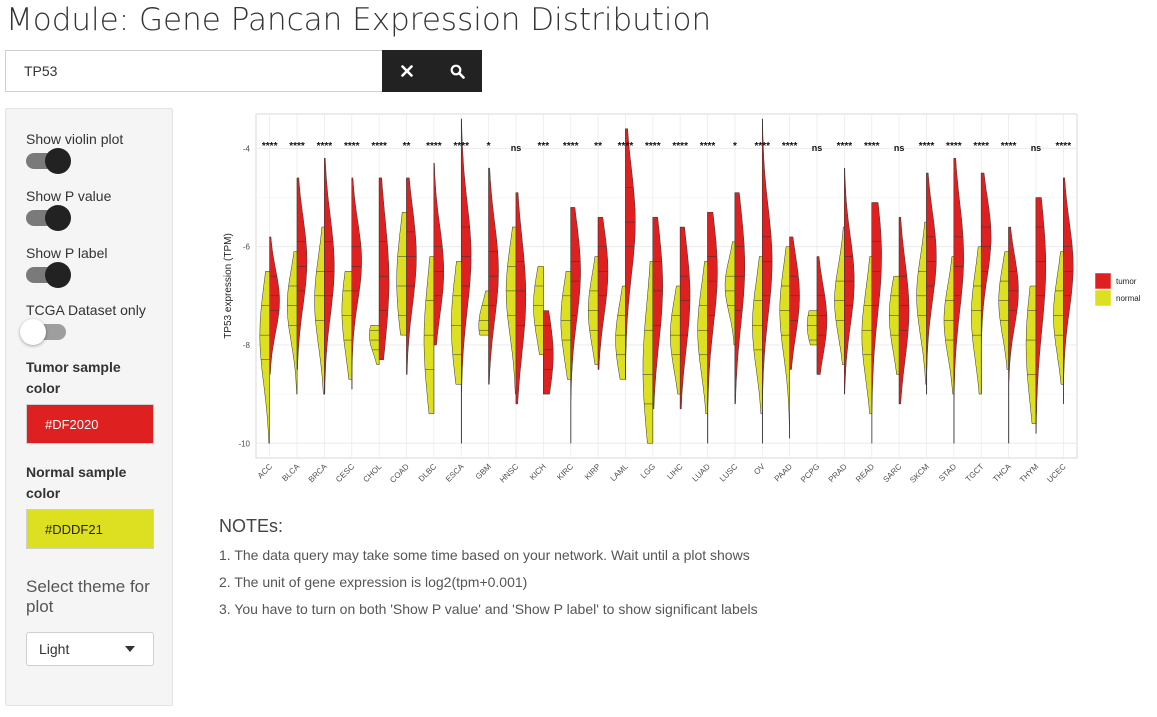  What do you see at coordinates (247, 148) in the screenshot?
I see `y-tick-label: -4` at bounding box center [247, 148].